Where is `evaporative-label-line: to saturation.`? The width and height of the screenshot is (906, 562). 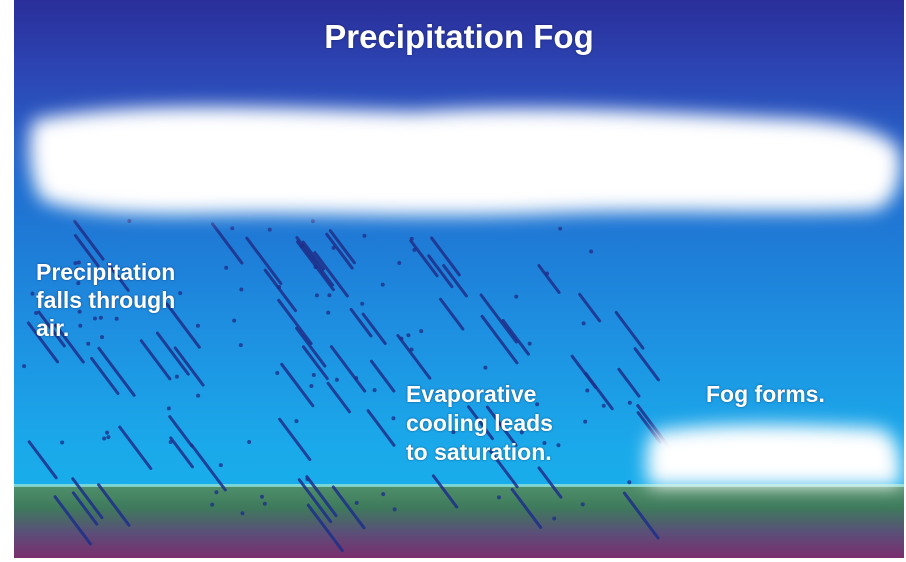 evaporative-label-line: to saturation. is located at coordinates (479, 452).